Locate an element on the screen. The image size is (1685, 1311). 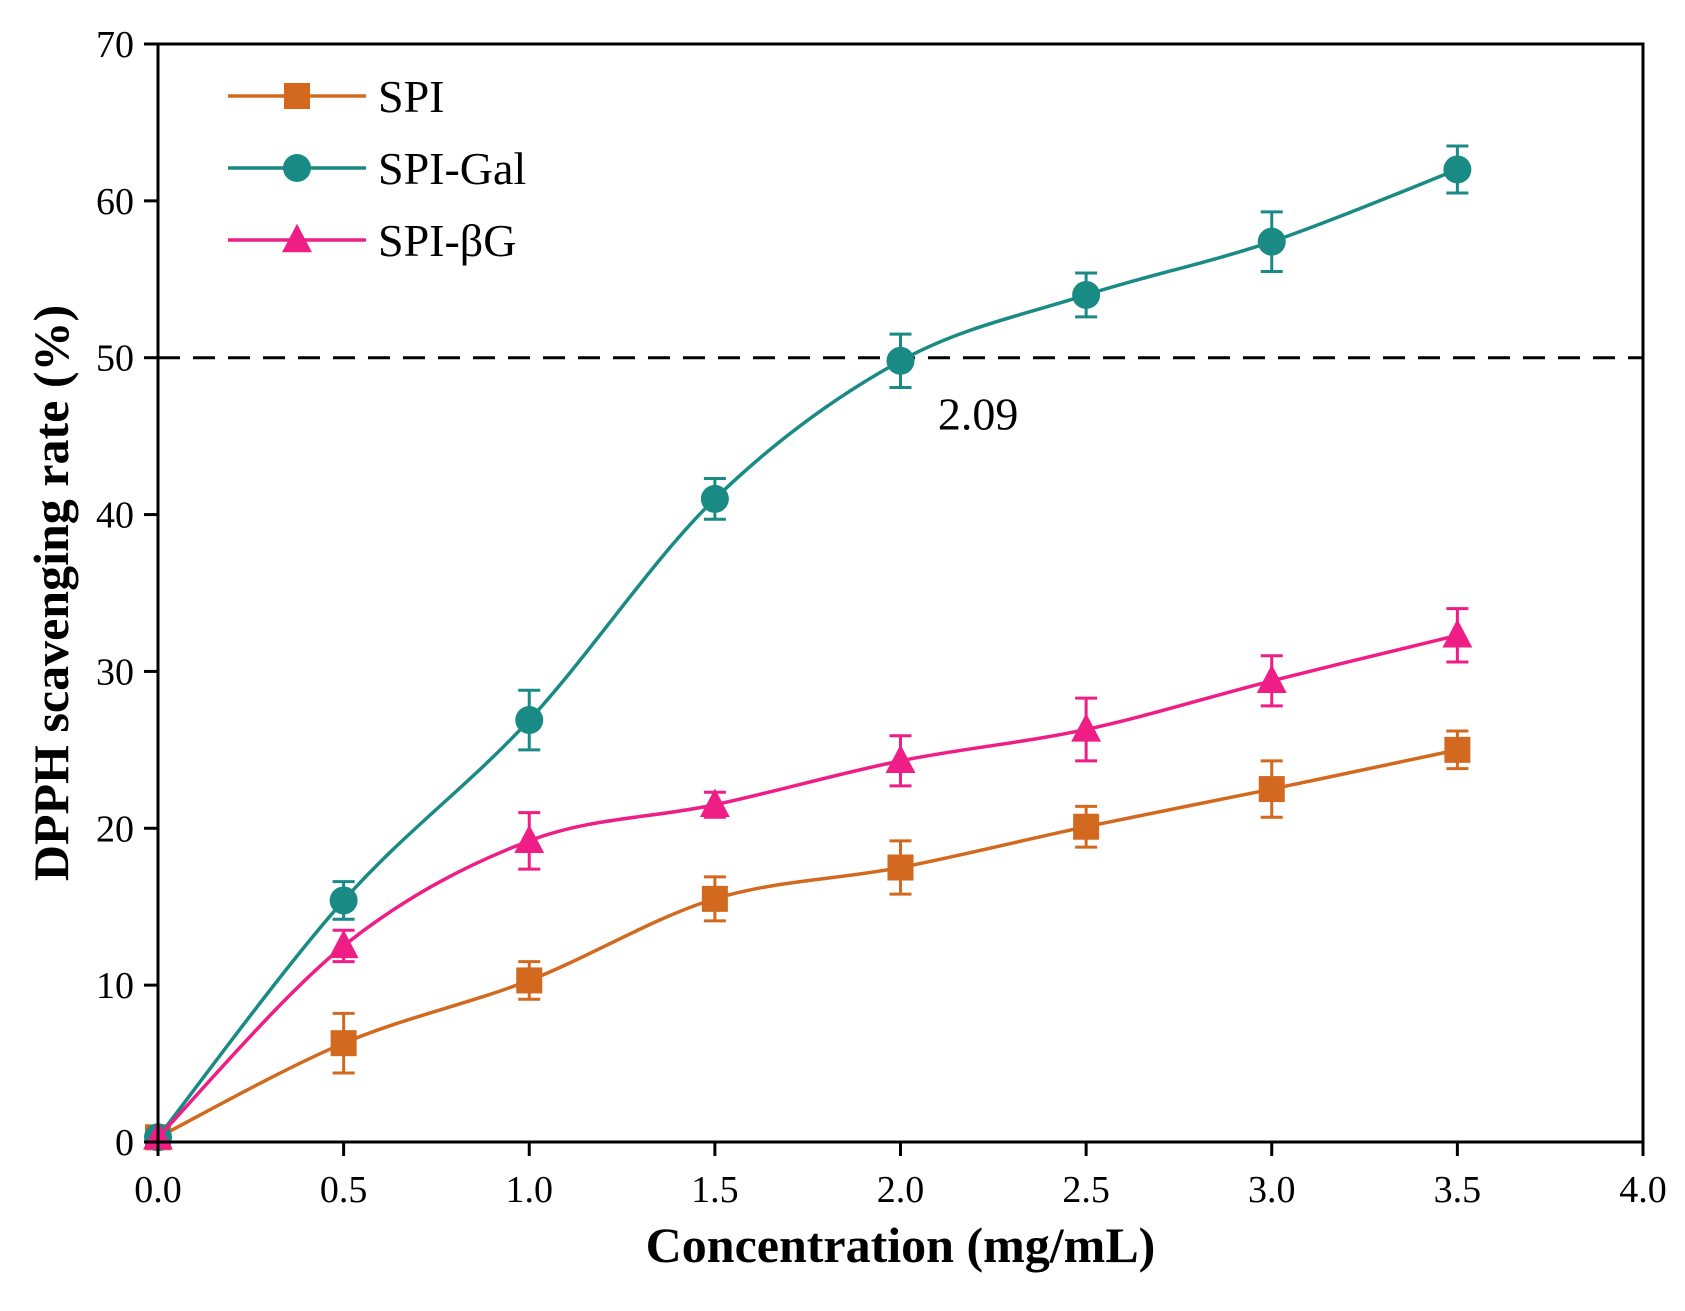
legend-item: SPI-βG is located at coordinates (372, 240).